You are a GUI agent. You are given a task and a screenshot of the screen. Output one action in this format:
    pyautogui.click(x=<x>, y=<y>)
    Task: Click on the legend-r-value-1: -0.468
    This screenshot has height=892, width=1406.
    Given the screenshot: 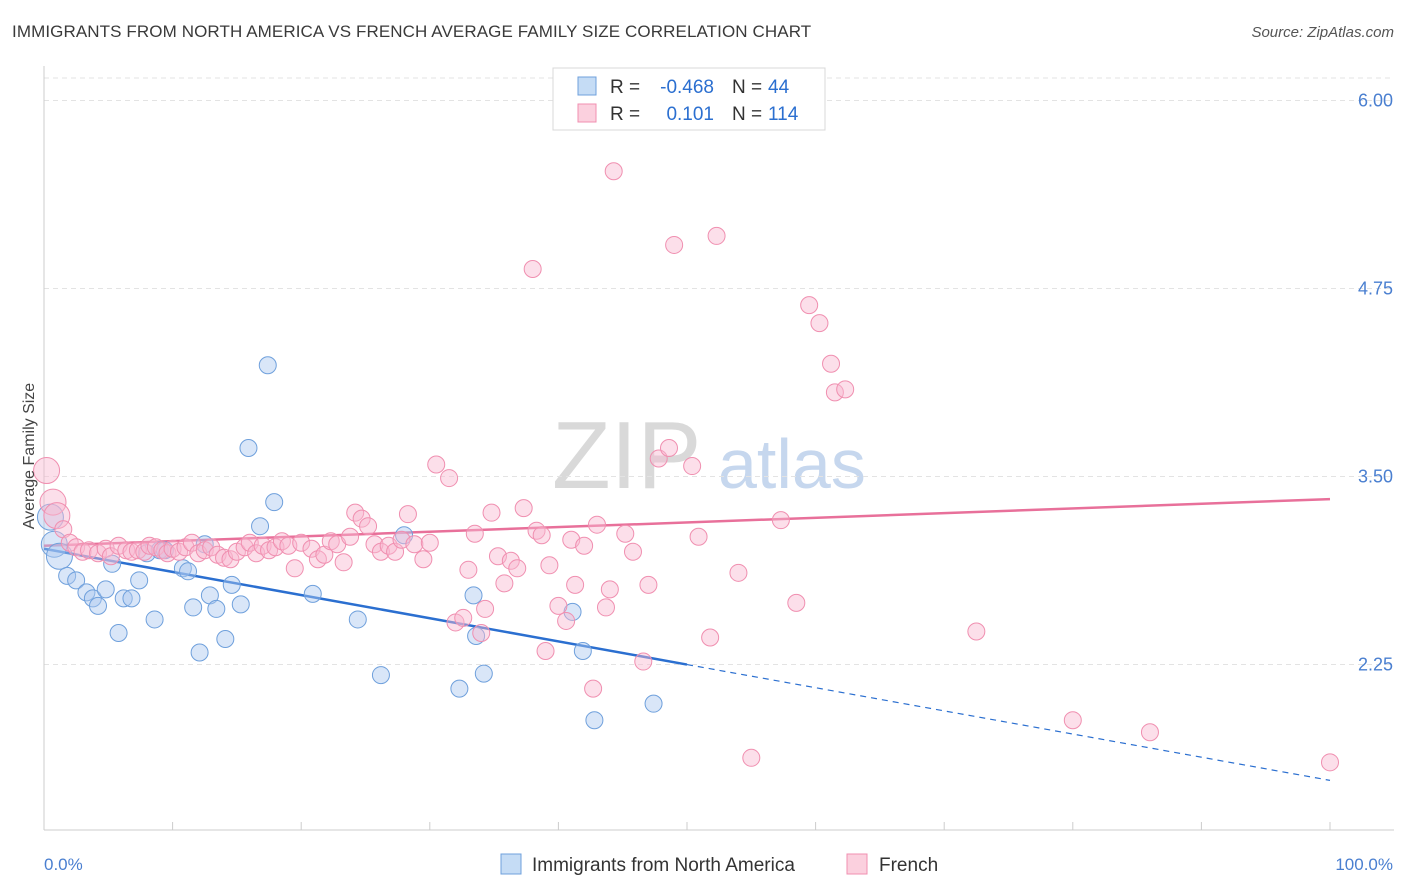 What is the action you would take?
    pyautogui.click(x=687, y=87)
    